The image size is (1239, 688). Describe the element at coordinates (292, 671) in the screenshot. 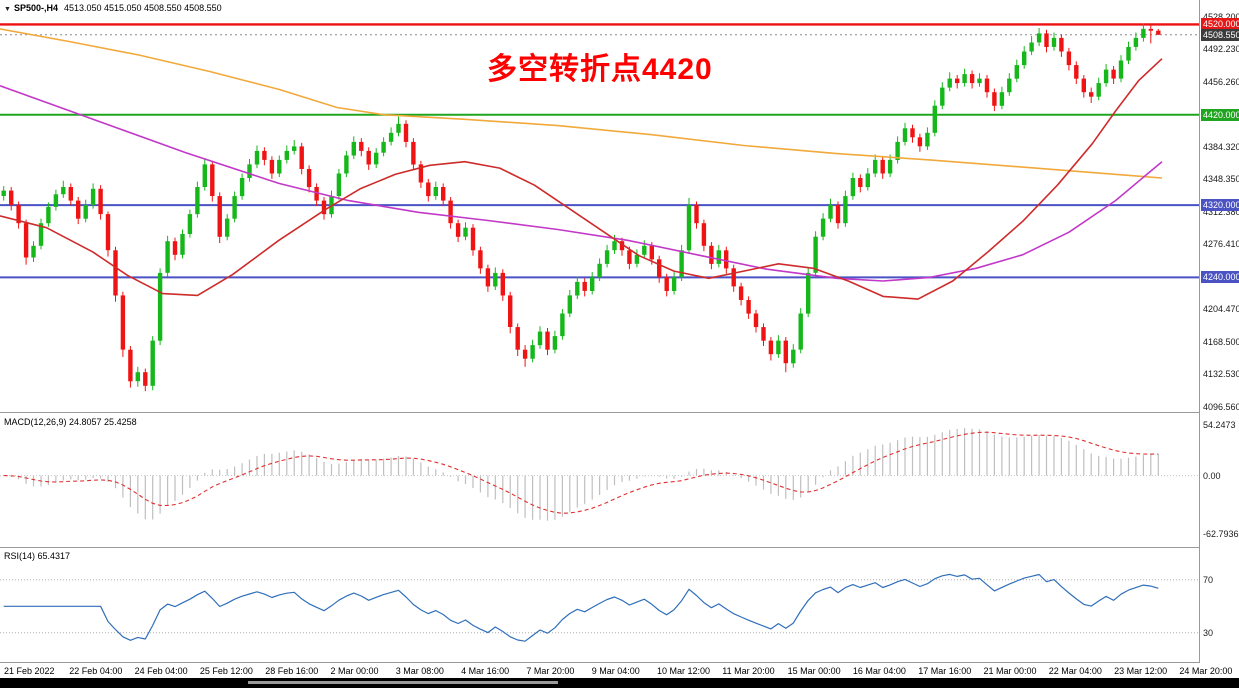

I see `time-axis-label: 28 Feb 16:00` at that location.